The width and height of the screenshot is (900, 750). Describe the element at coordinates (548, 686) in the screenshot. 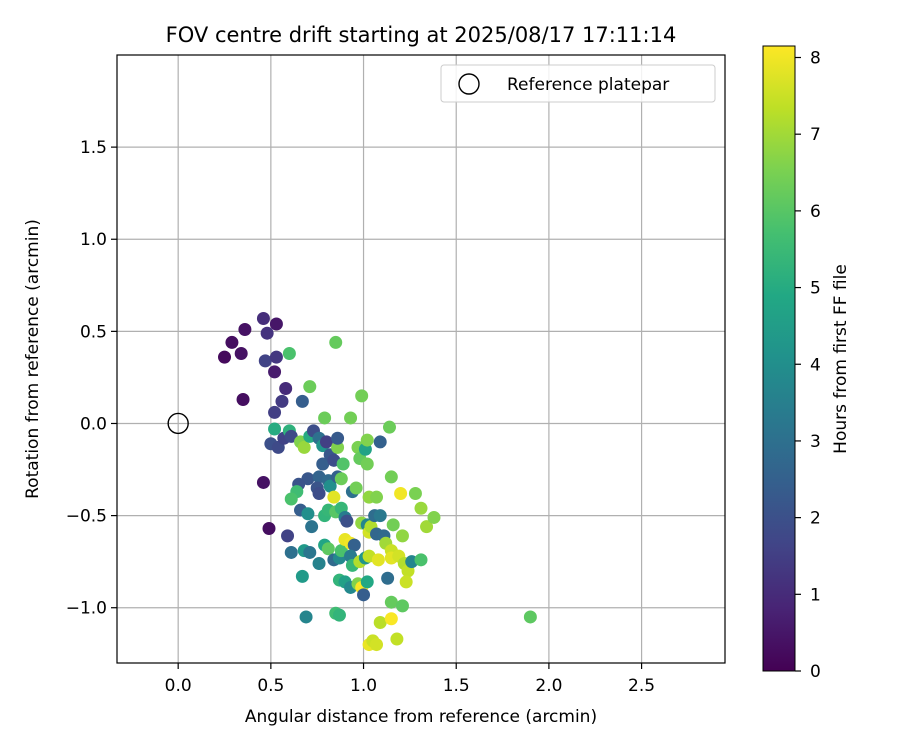

I see `x-tick-label: 2.0` at that location.